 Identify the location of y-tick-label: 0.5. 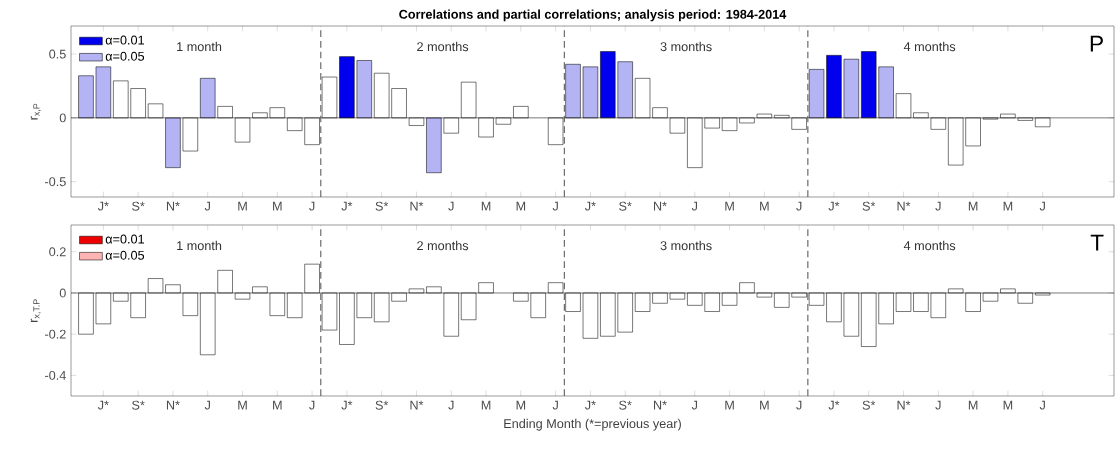
(57, 54).